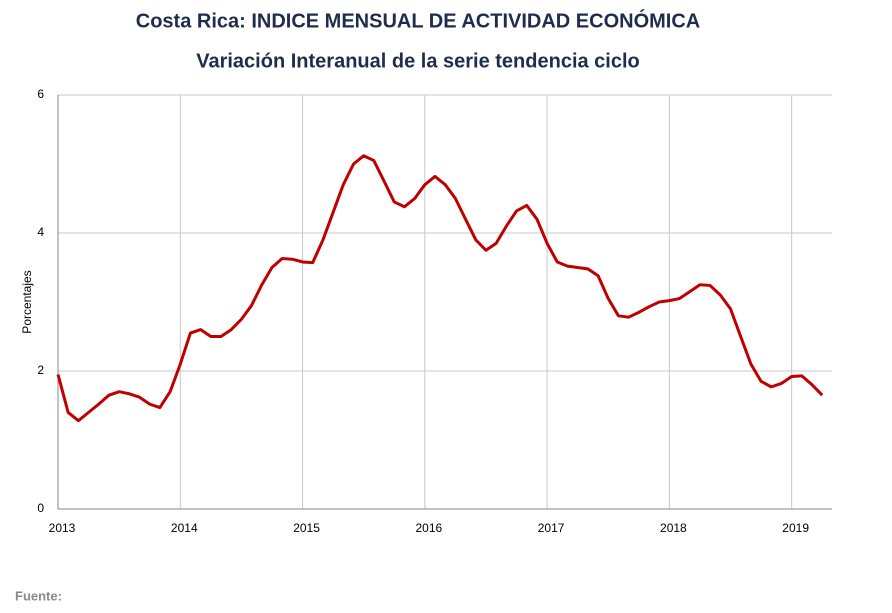  What do you see at coordinates (551, 528) in the screenshot?
I see `x-tick-label: 2017` at bounding box center [551, 528].